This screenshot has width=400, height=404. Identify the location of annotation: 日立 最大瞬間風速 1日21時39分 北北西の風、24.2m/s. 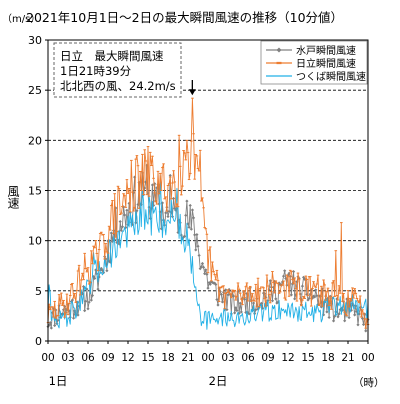
(117, 70).